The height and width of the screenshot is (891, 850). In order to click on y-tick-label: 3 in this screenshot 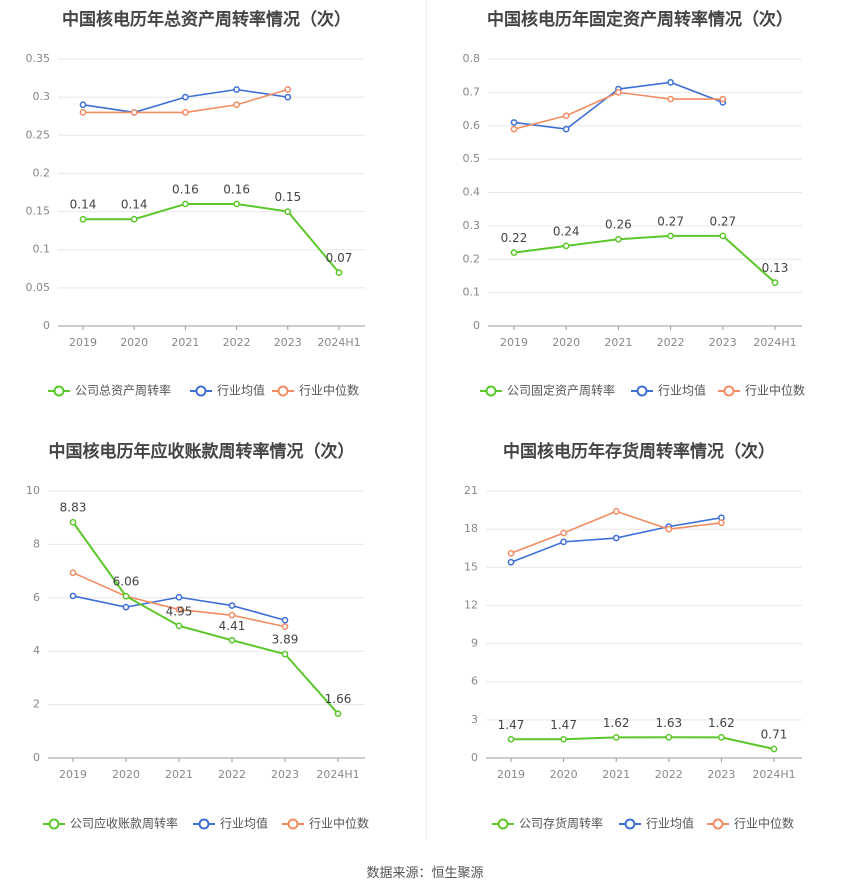, I will do `click(474, 719)`.